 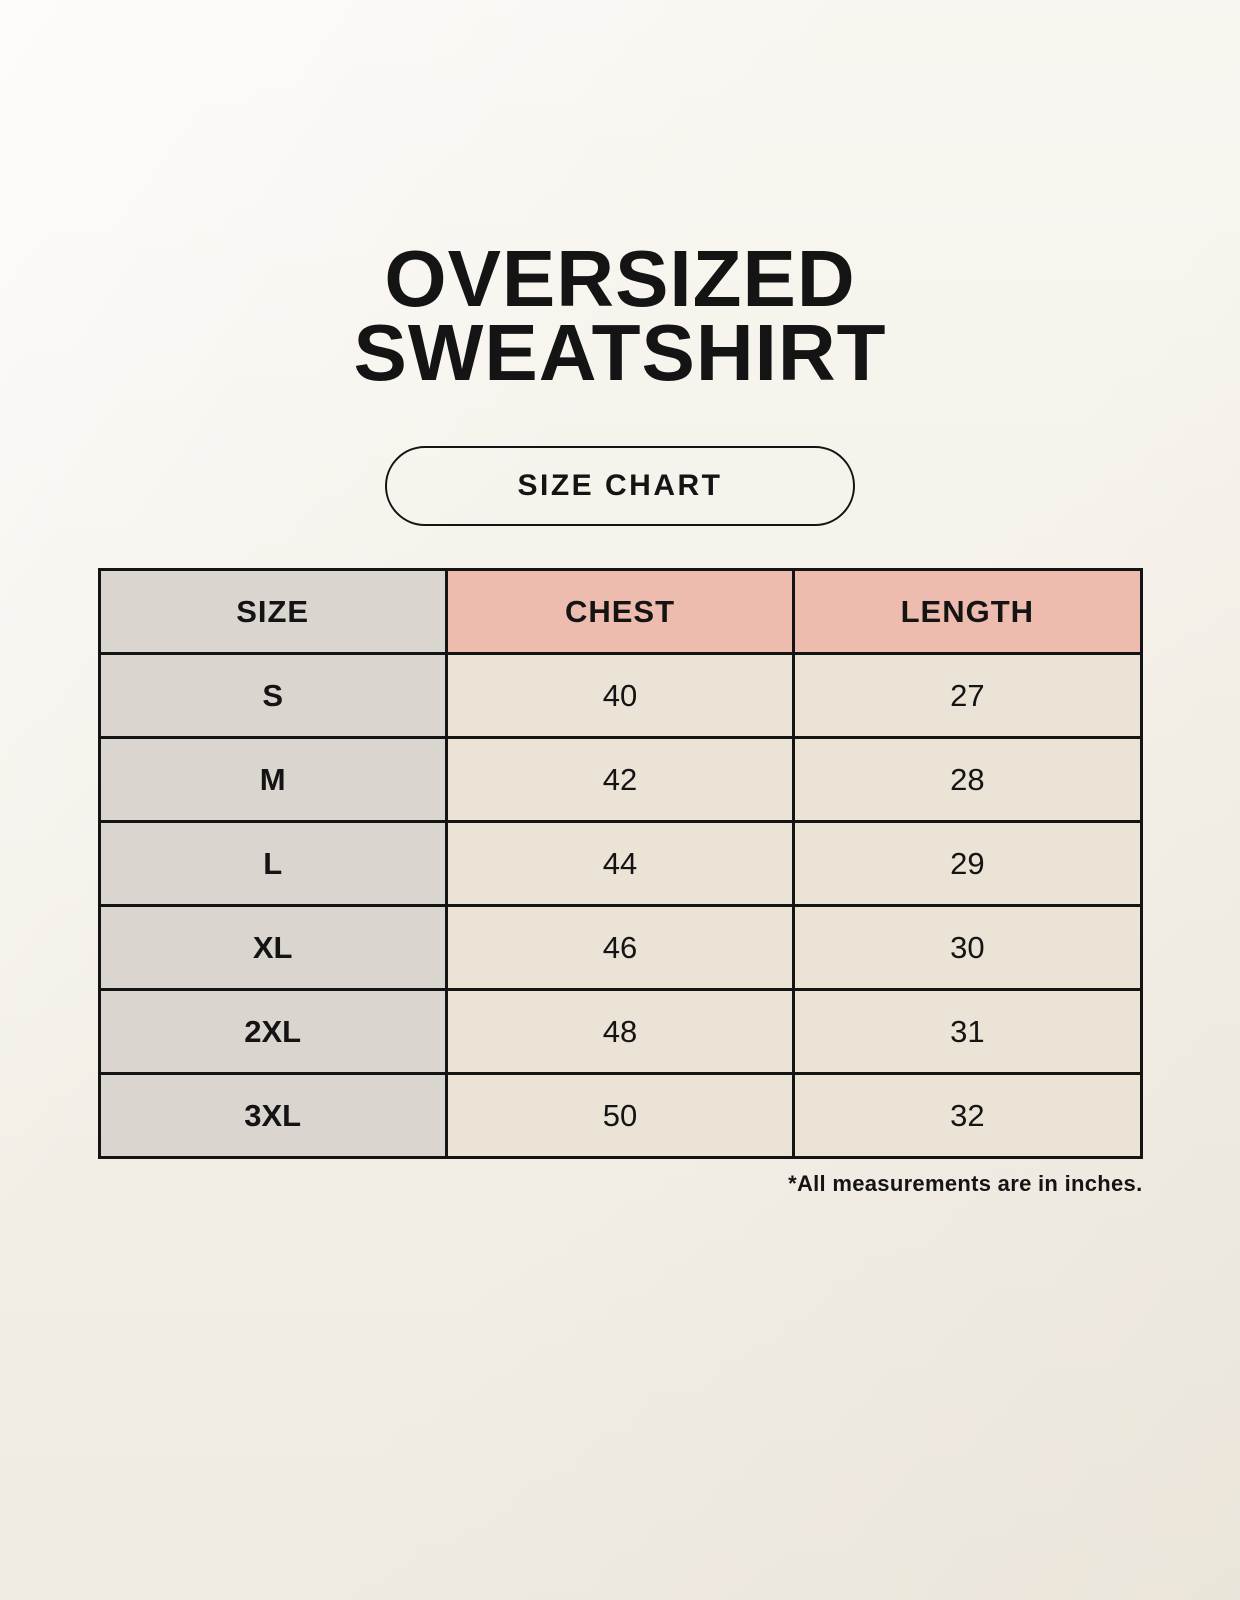 I want to click on chest-value: 46, so click(x=620, y=947).